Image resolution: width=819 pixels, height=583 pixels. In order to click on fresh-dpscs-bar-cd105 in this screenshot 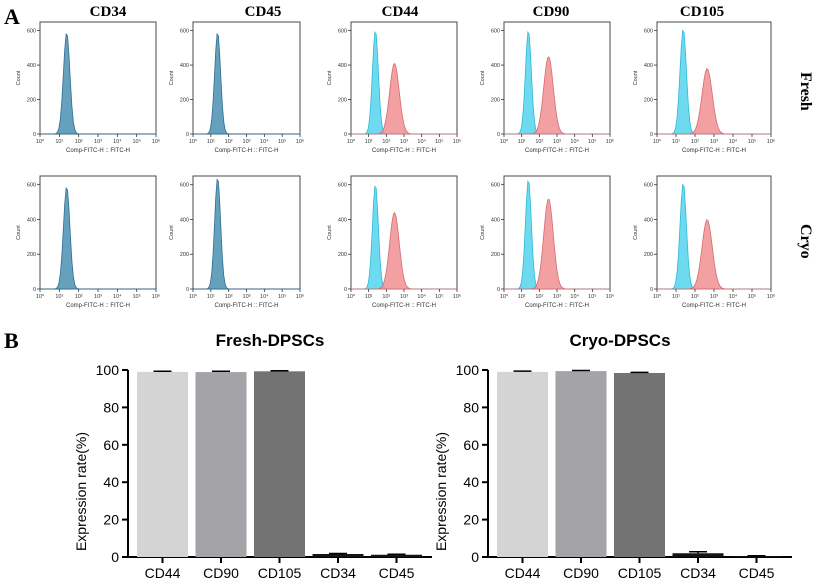, I will do `click(279, 464)`.